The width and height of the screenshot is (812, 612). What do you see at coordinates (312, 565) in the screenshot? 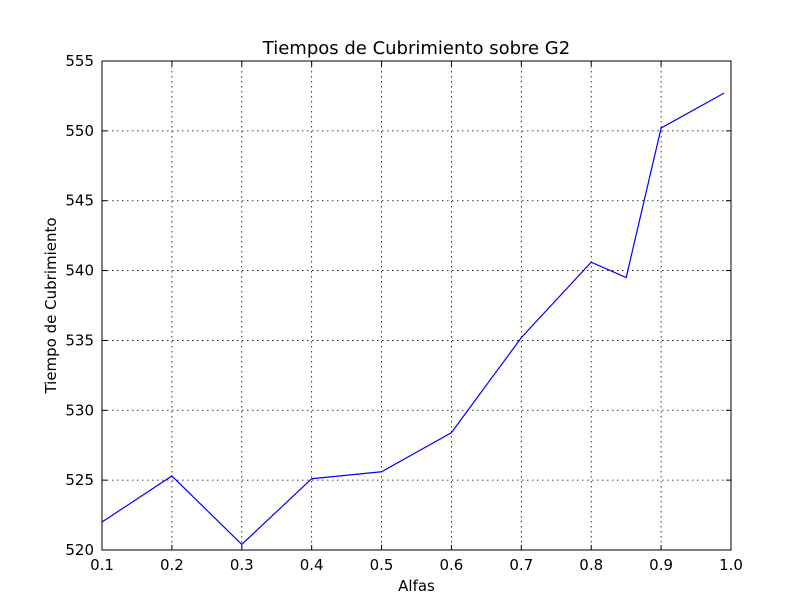
I see `x-tick-label: 0.4` at bounding box center [312, 565].